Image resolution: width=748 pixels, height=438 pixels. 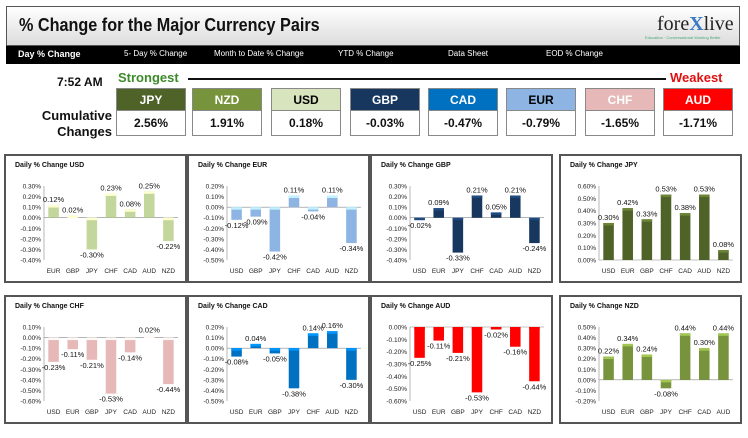 What do you see at coordinates (647, 213) in the screenshot?
I see `data-label: 0.33%` at bounding box center [647, 213].